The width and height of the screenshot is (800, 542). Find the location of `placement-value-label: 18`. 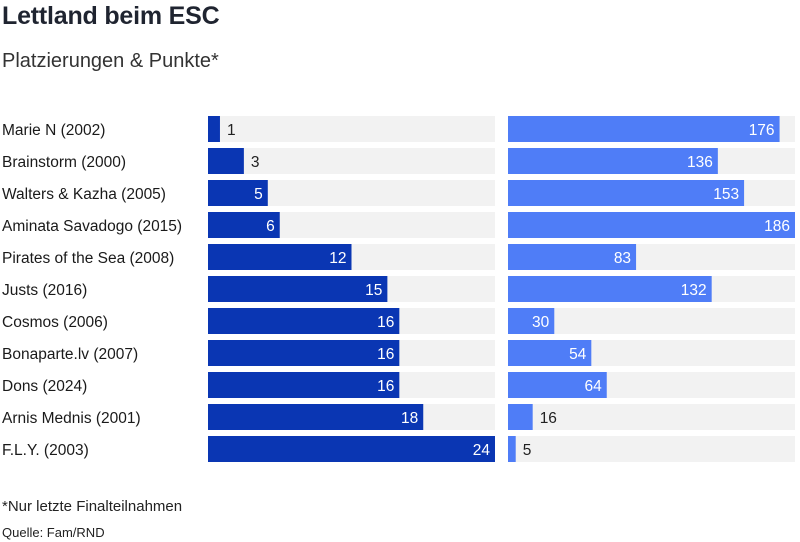

placement-value-label: 18 is located at coordinates (409, 418).